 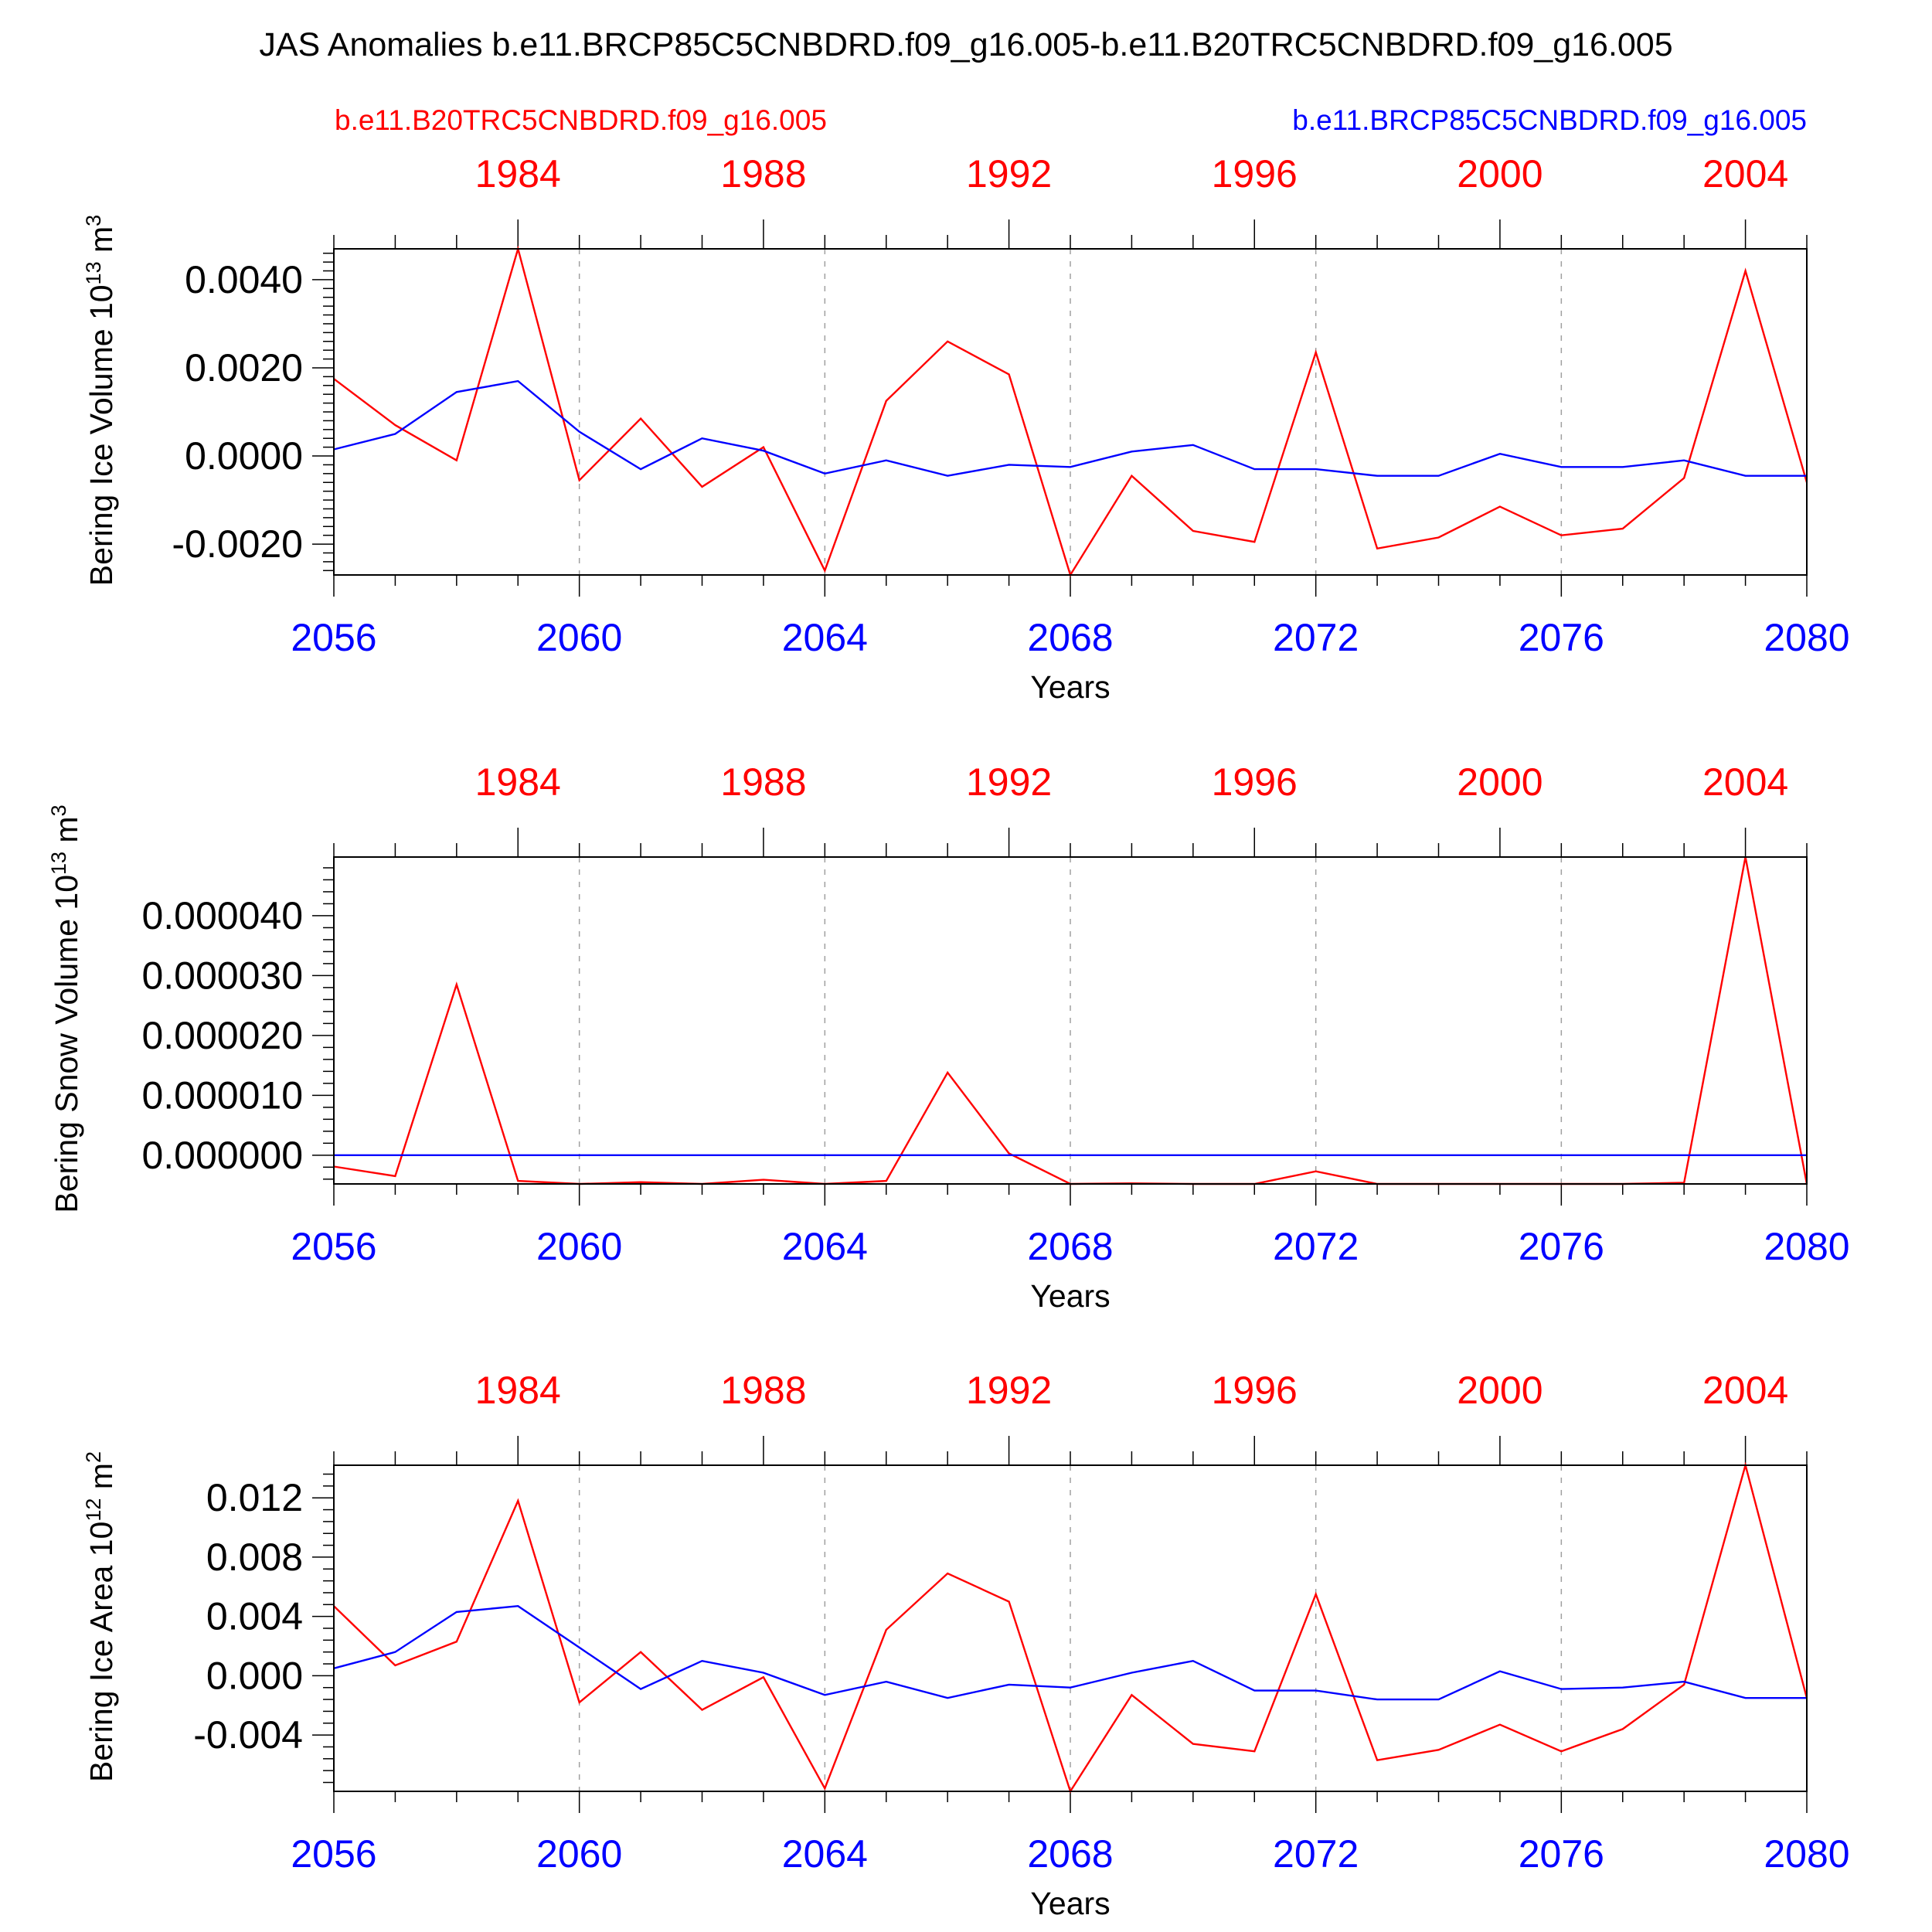 I want to click on y-tick-label: -0.0020, so click(x=237, y=544).